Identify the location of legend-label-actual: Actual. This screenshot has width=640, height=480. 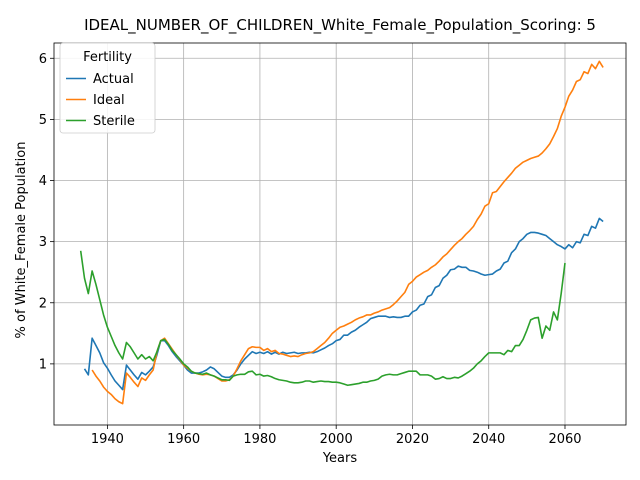
(113, 79).